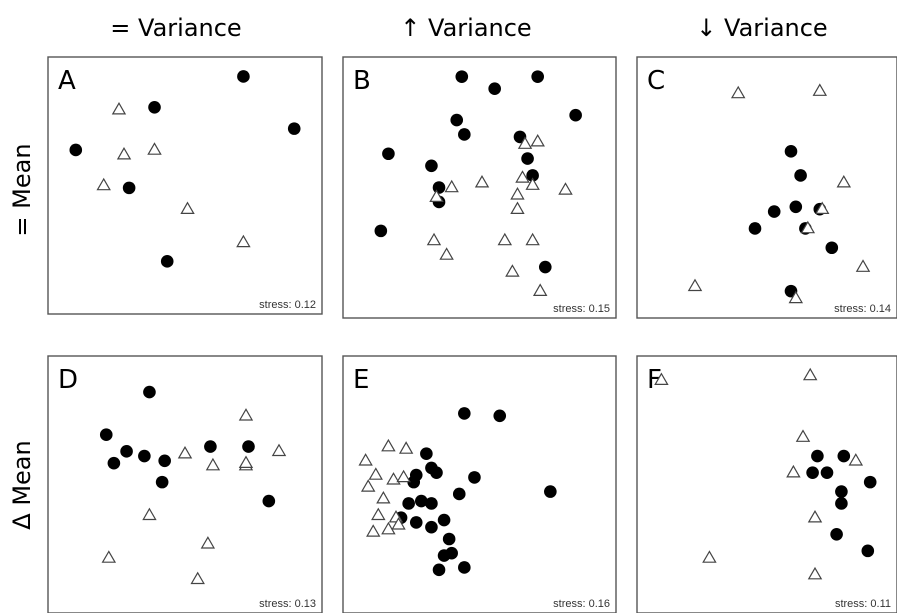 Image resolution: width=897 pixels, height=613 pixels. Describe the element at coordinates (656, 81) in the screenshot. I see `panel-letter: C` at that location.